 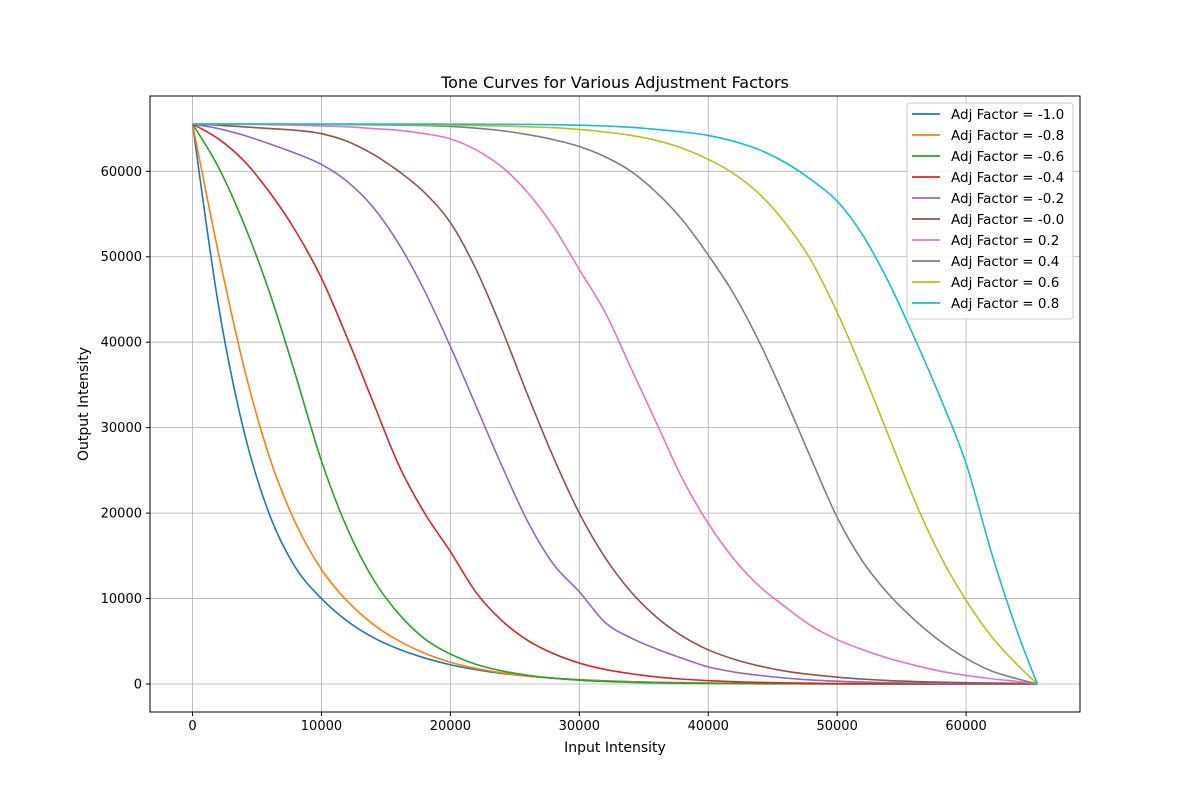 I want to click on y-tick-label: 50000, so click(x=121, y=257).